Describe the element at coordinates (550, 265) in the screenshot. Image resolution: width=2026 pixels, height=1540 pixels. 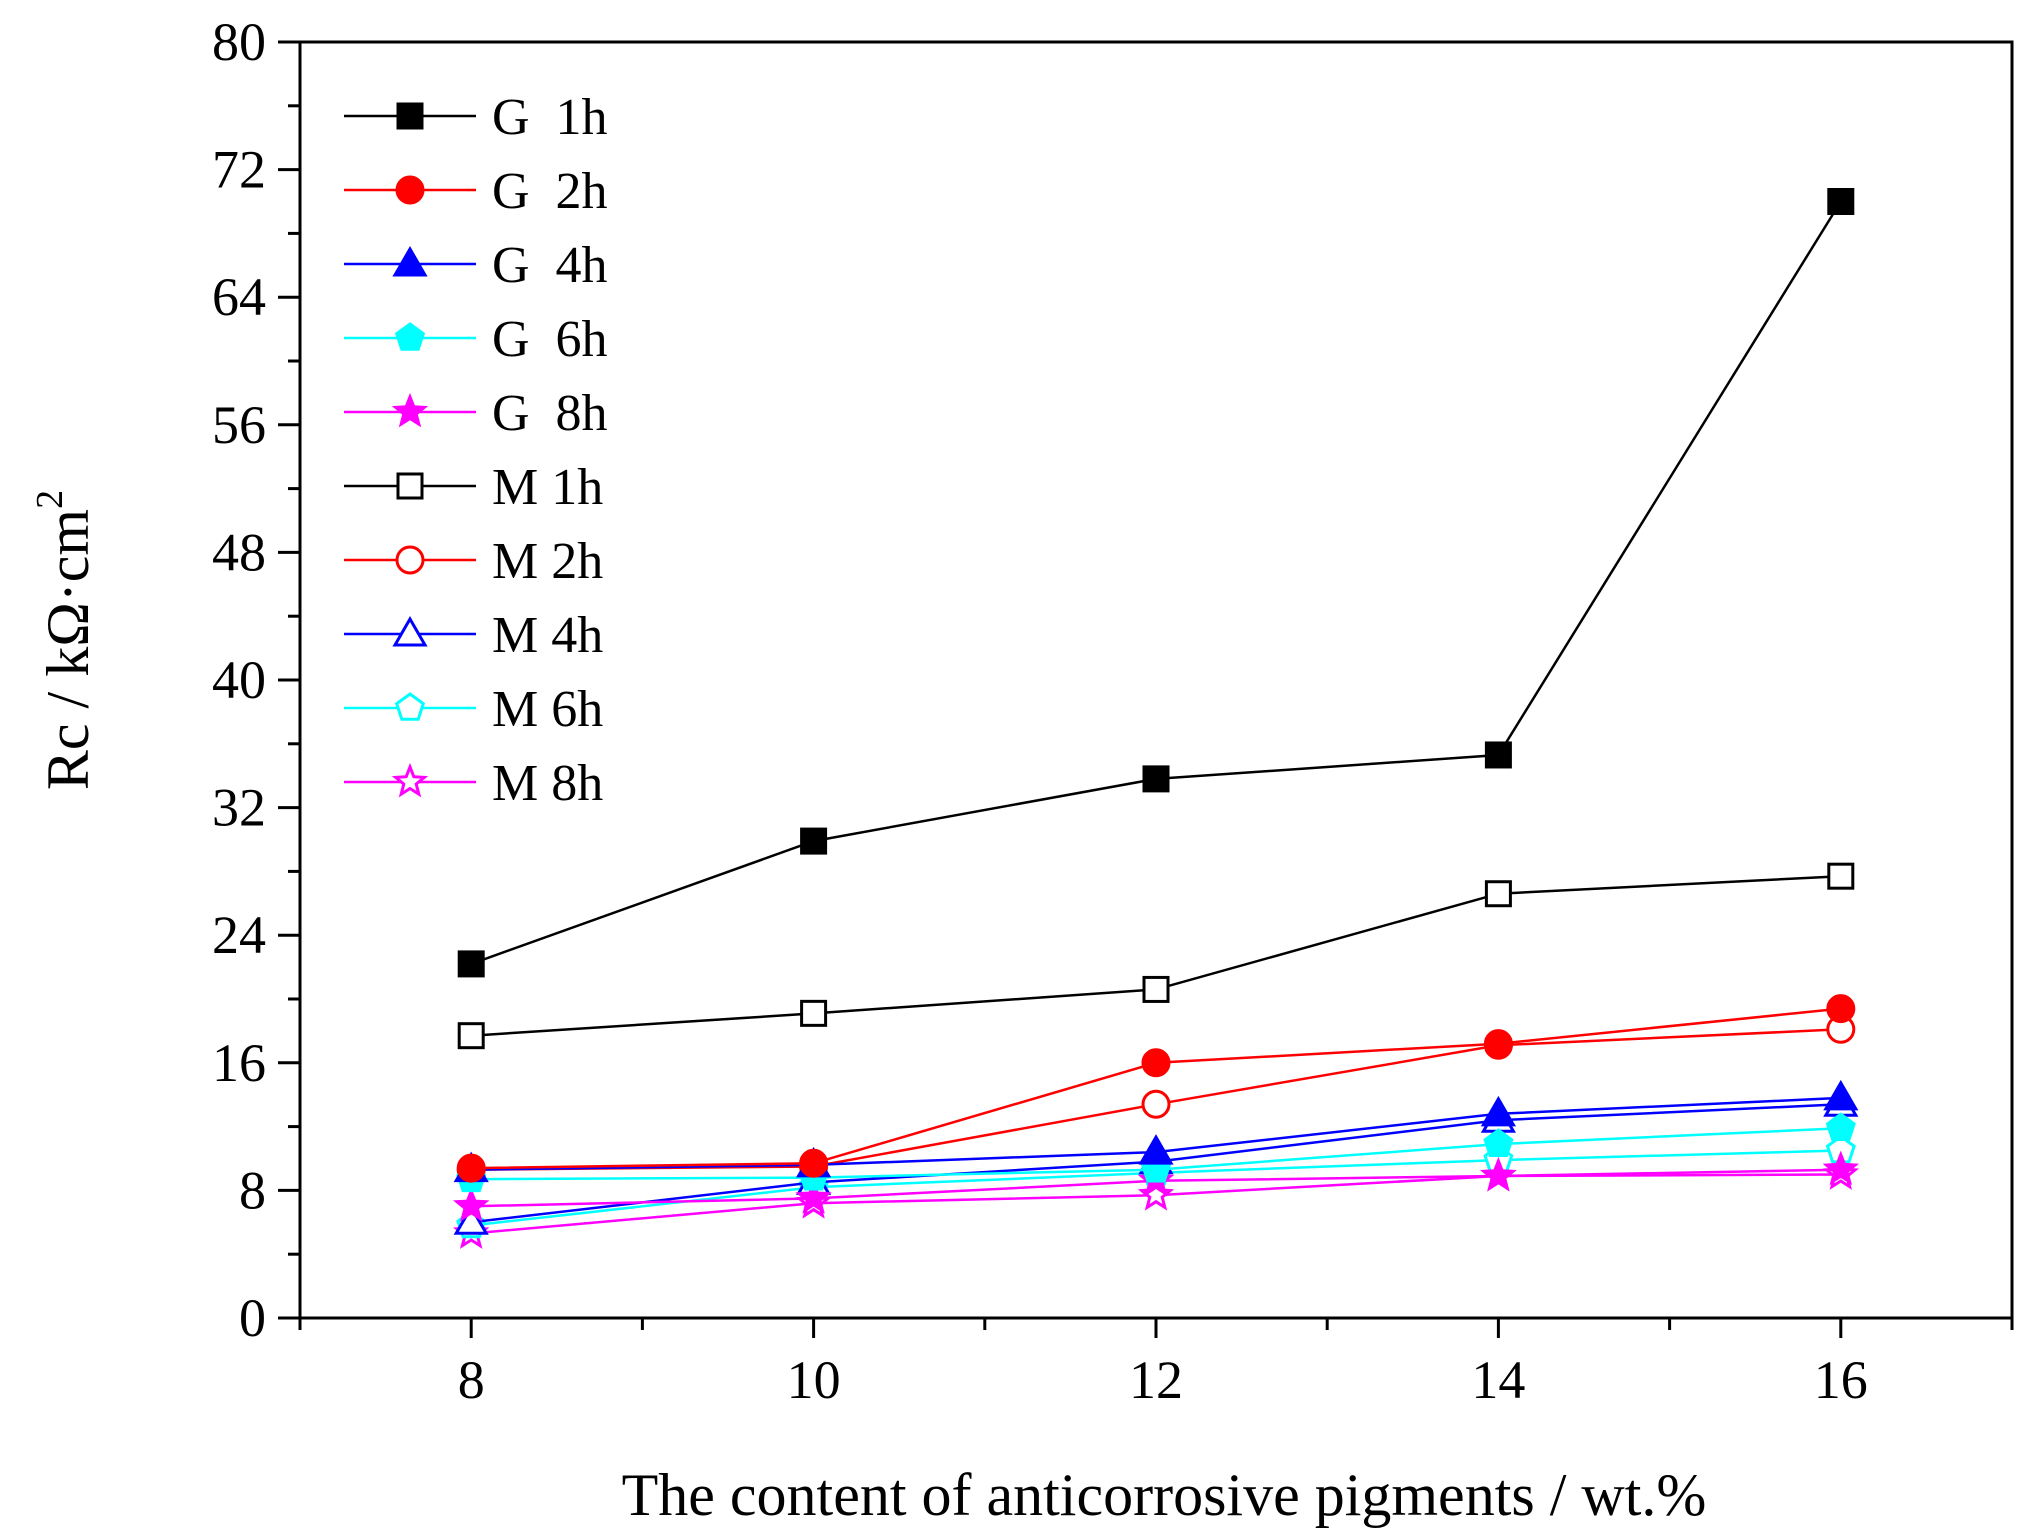
I see `legend-label: G 4h` at that location.